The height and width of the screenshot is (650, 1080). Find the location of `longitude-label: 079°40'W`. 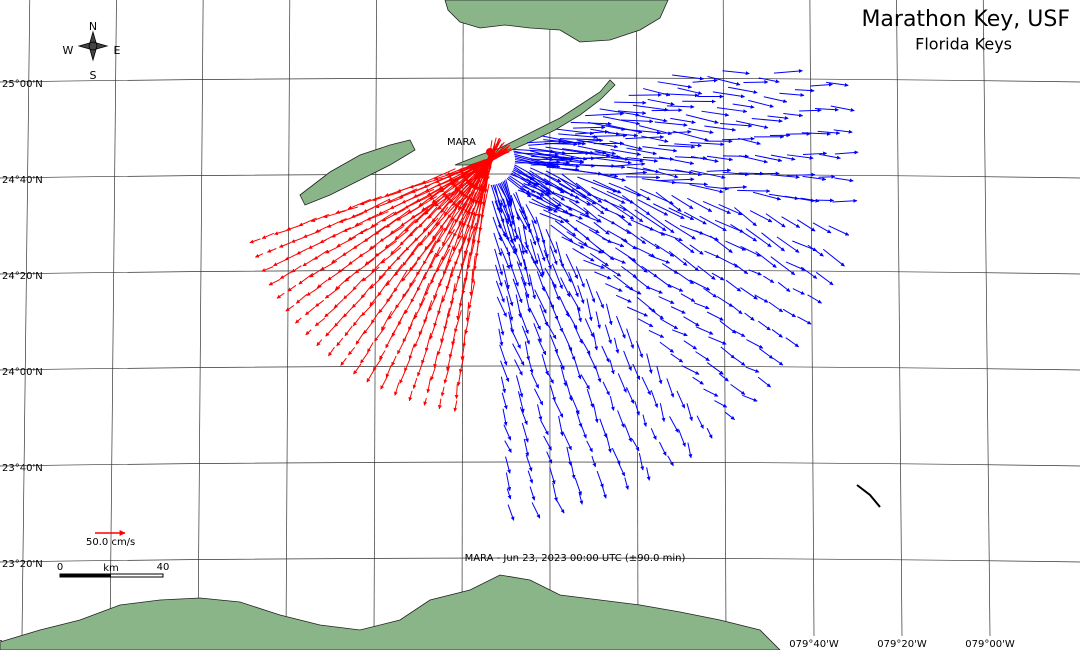

longitude-label: 079°40'W is located at coordinates (814, 644).